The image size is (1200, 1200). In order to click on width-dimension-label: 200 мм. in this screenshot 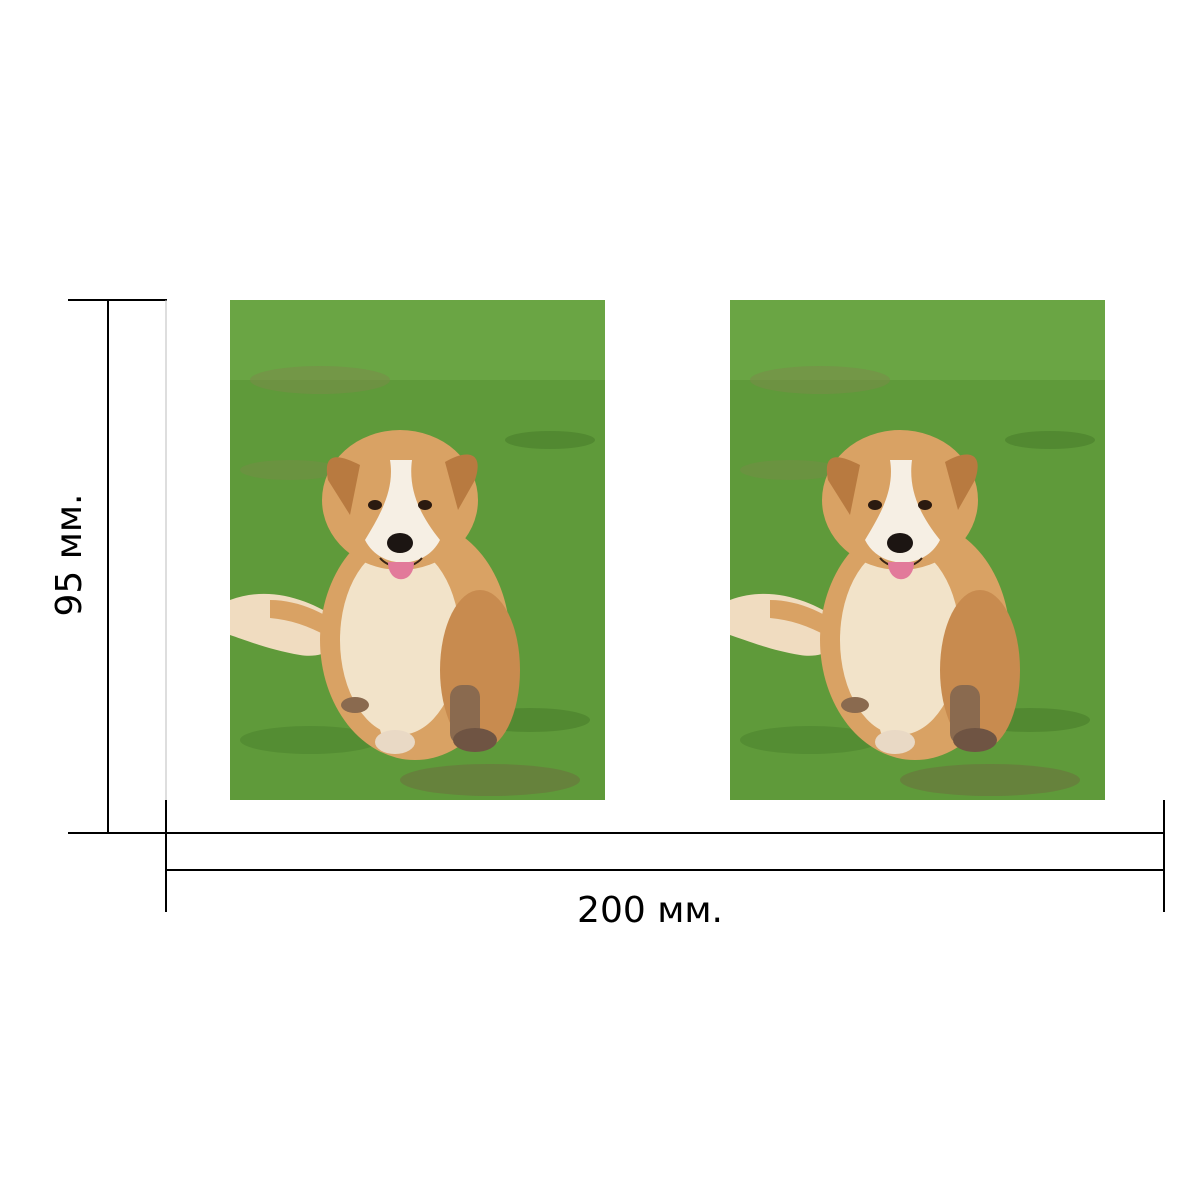, I will do `click(650, 910)`.